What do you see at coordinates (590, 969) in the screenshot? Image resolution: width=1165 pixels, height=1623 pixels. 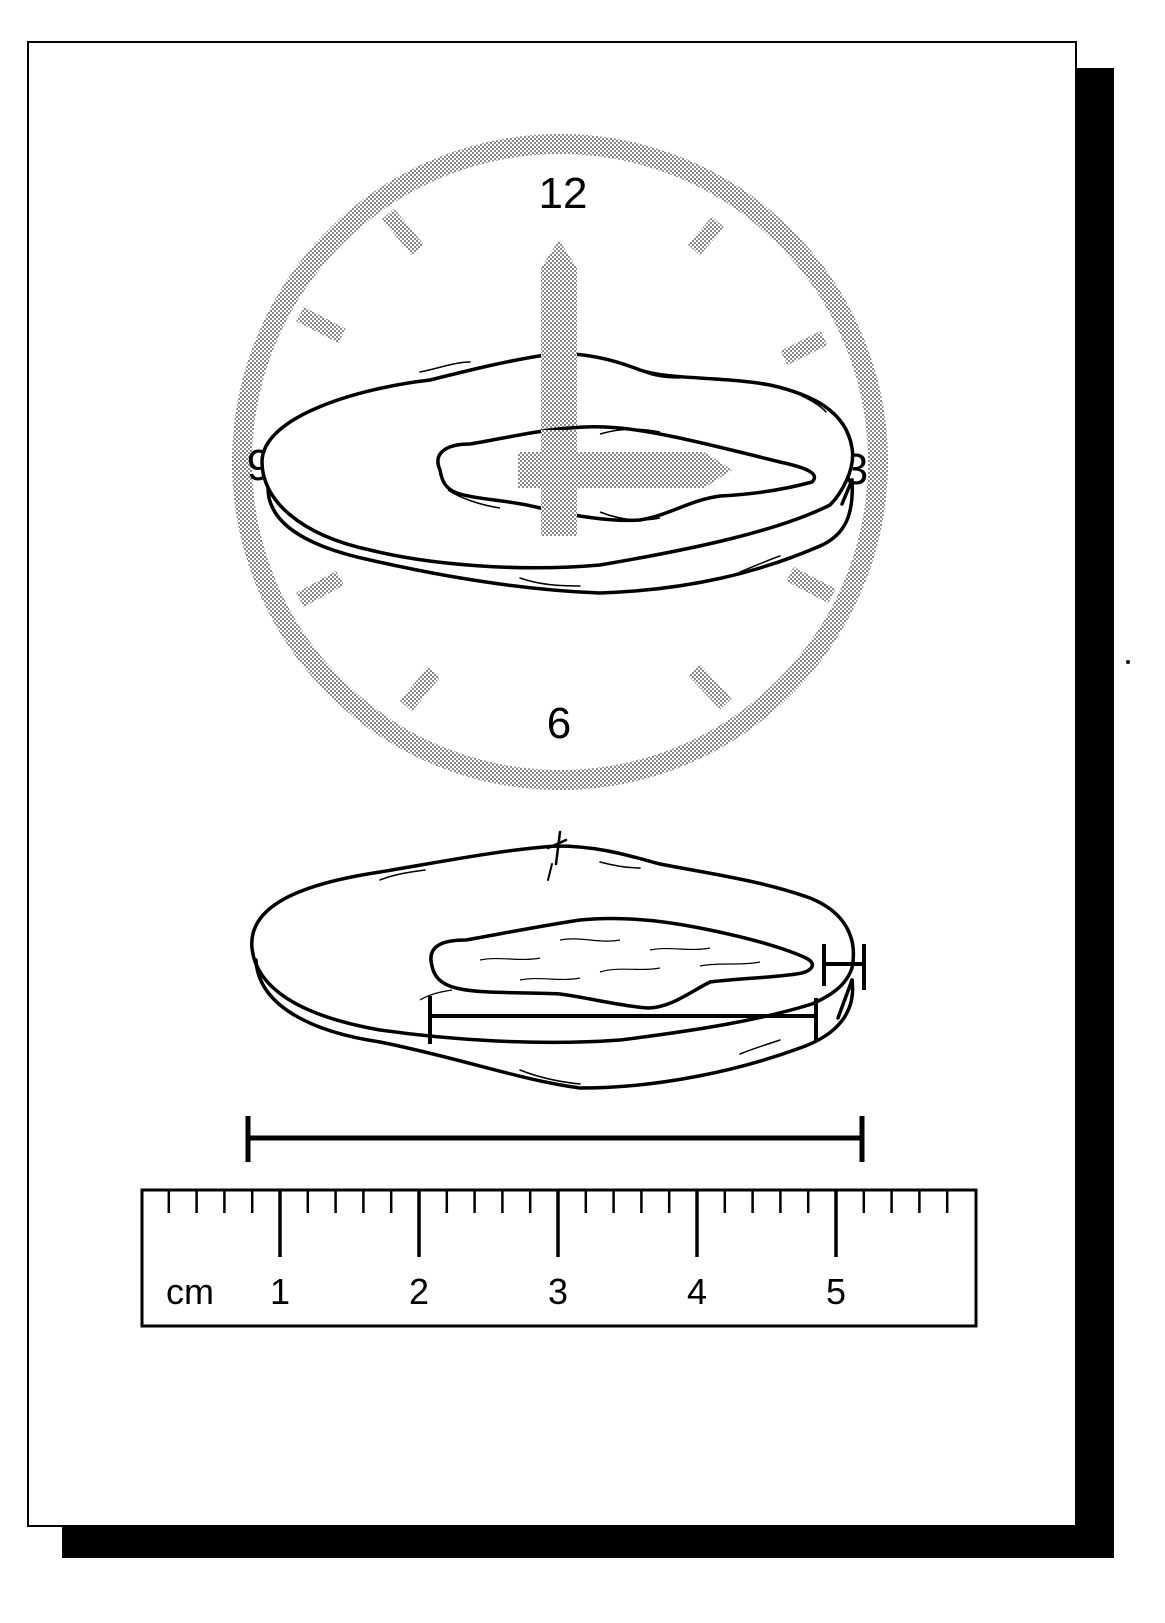 I see `lesion-texture-side` at bounding box center [590, 969].